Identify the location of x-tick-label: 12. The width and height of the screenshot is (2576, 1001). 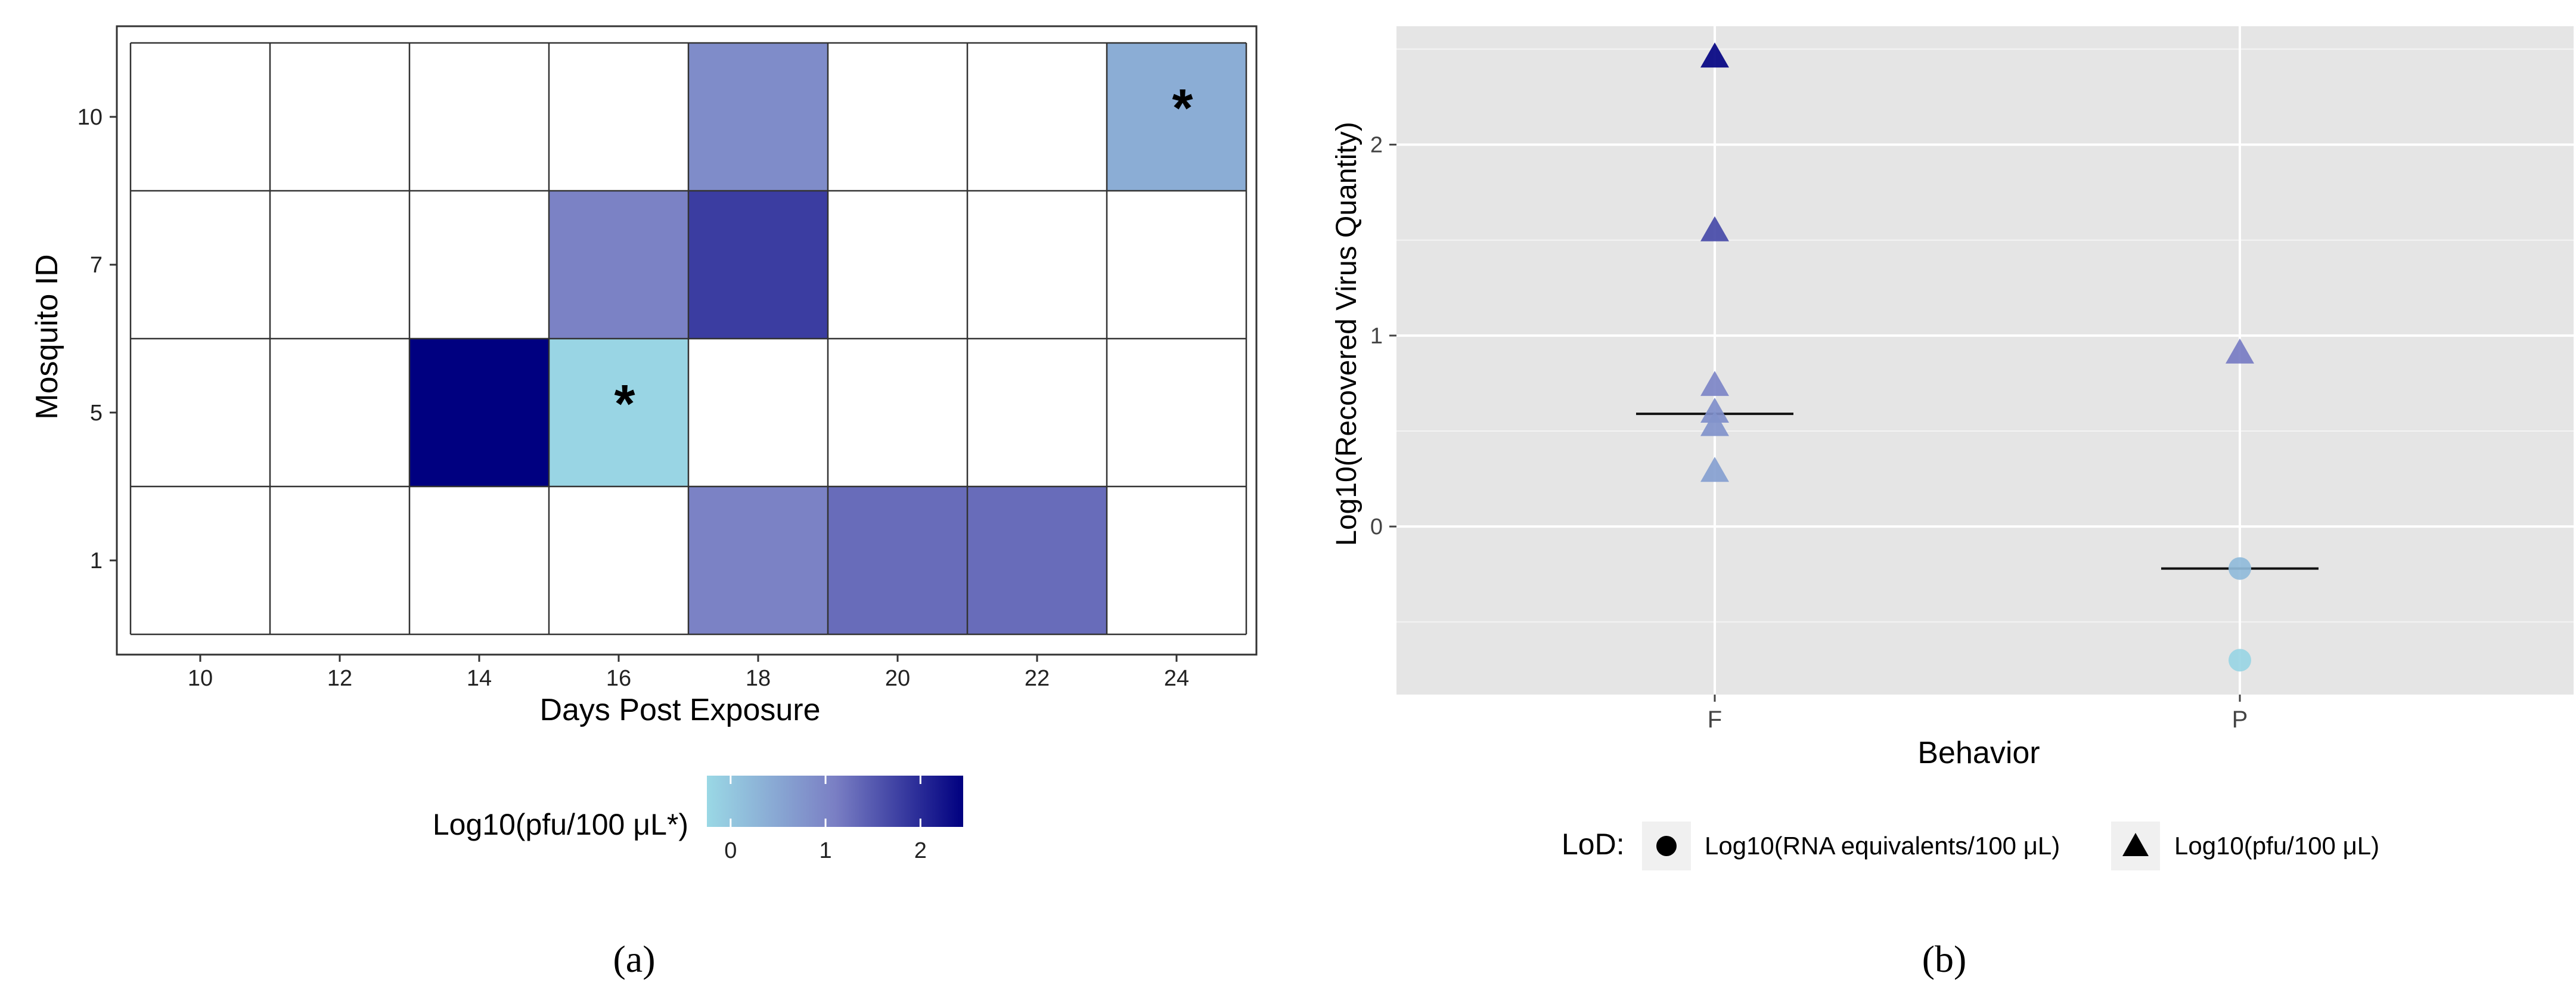
(339, 678).